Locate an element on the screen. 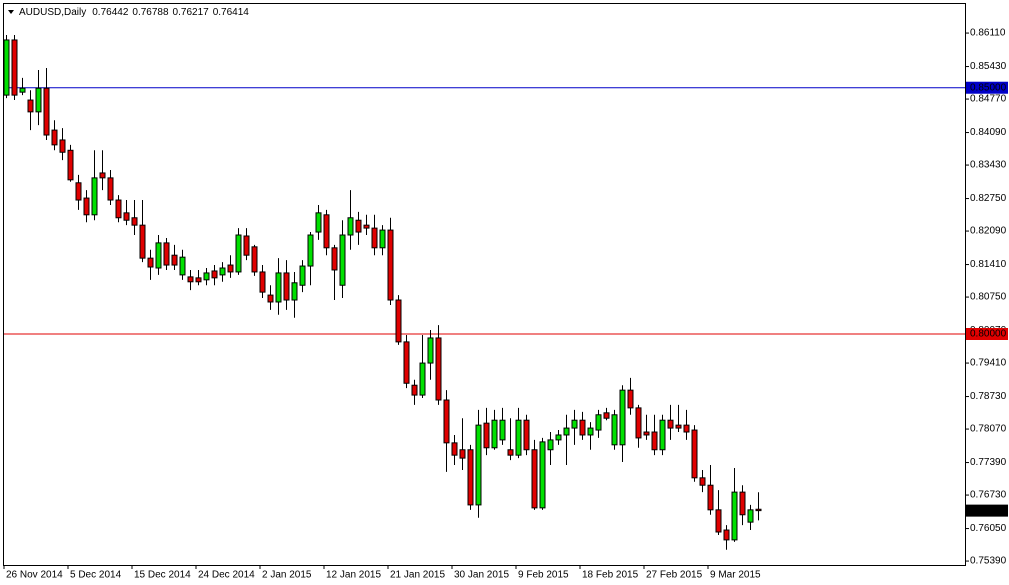 The width and height of the screenshot is (1009, 585). price-label: 0.76414 is located at coordinates (988, 510).